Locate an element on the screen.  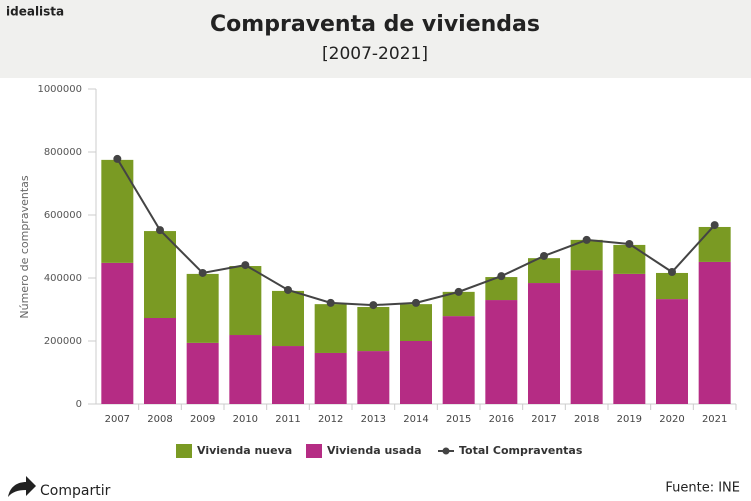
x-tick-label: 2007 is located at coordinates (117, 419).